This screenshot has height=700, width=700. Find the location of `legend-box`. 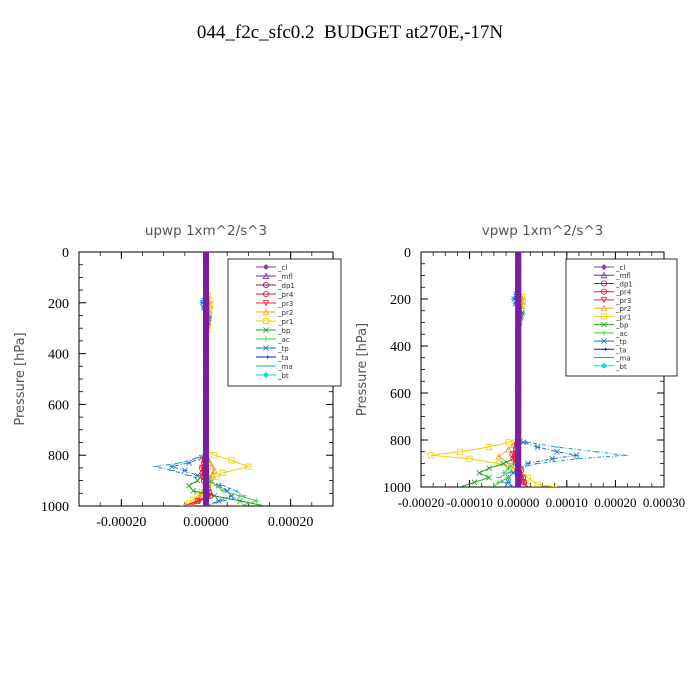

legend-box is located at coordinates (284, 322).